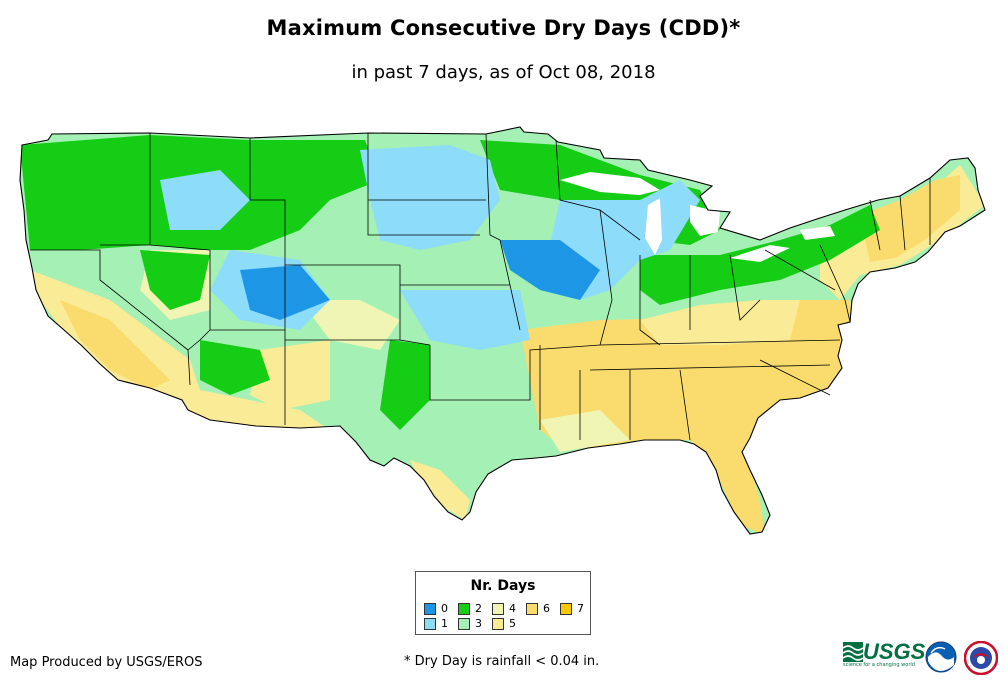  What do you see at coordinates (894, 651) in the screenshot?
I see `usgs-wordmark: USGS` at bounding box center [894, 651].